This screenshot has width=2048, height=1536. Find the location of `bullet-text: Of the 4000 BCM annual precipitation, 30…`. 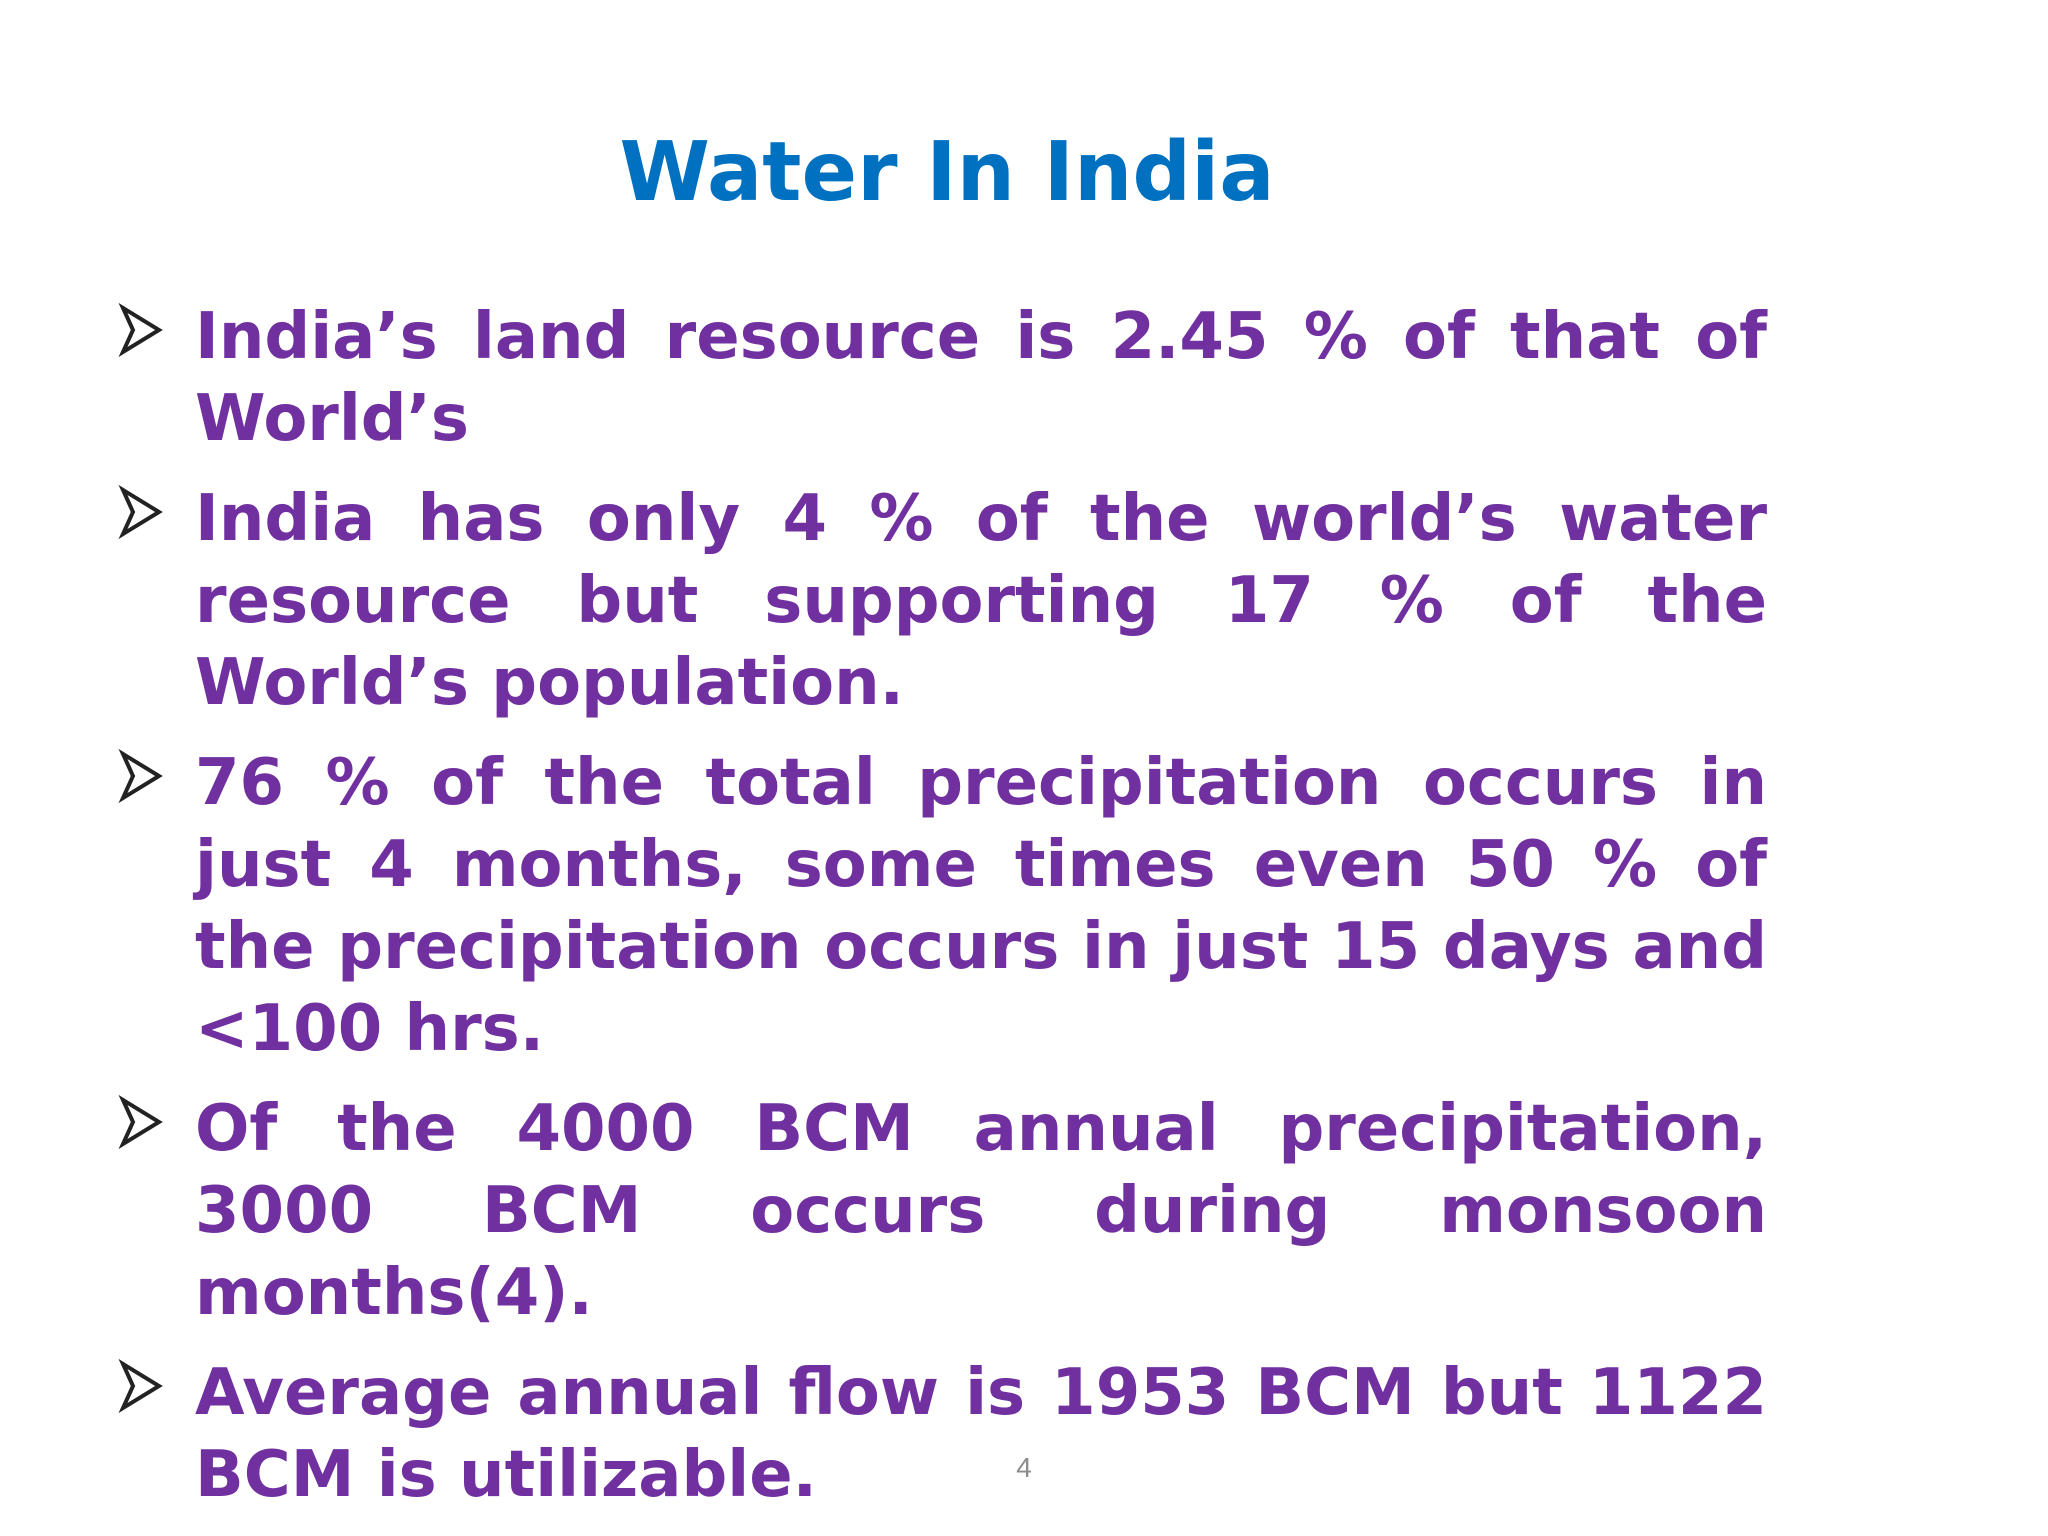

bullet-text: Of the 4000 BCM annual precipitation, 30… is located at coordinates (981, 1211).